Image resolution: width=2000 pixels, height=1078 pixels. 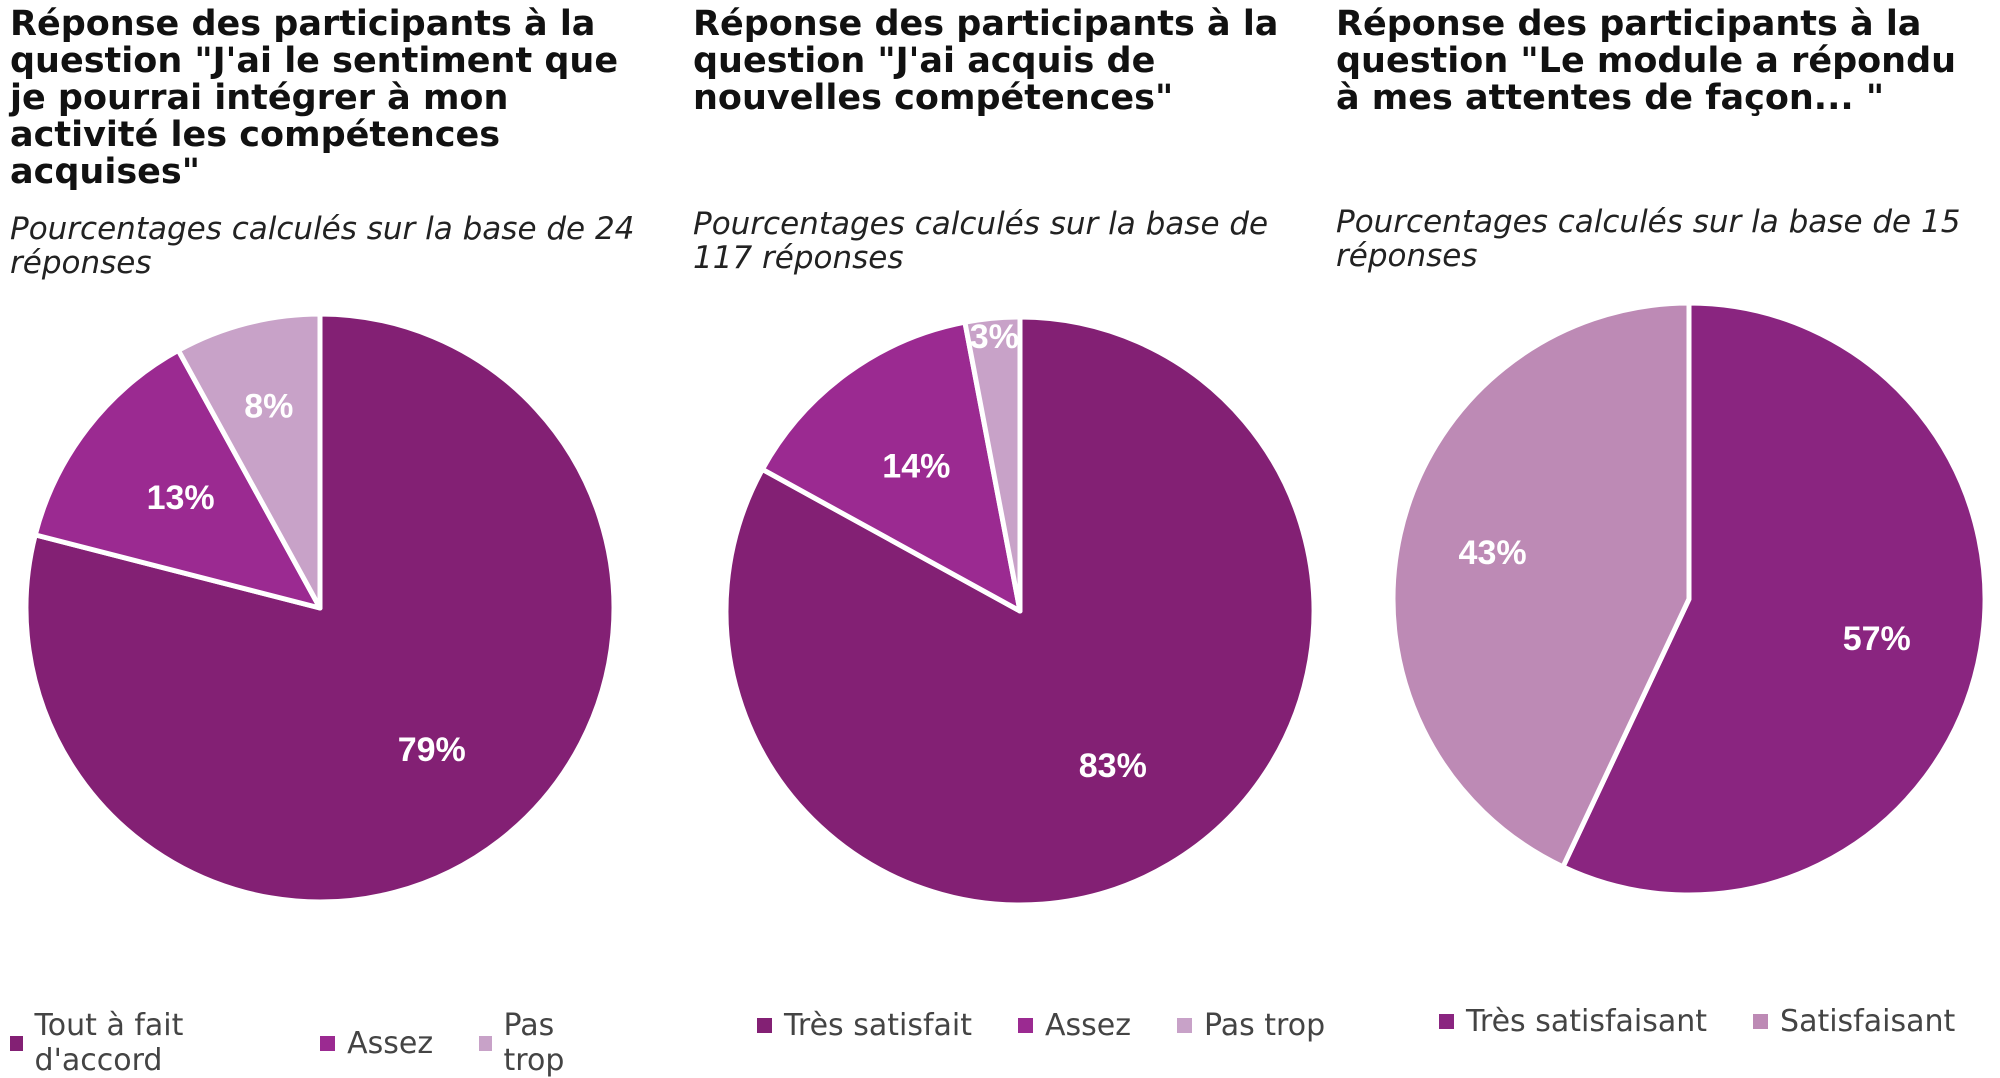 What do you see at coordinates (916, 466) in the screenshot?
I see `data-label-assez: 14%` at bounding box center [916, 466].